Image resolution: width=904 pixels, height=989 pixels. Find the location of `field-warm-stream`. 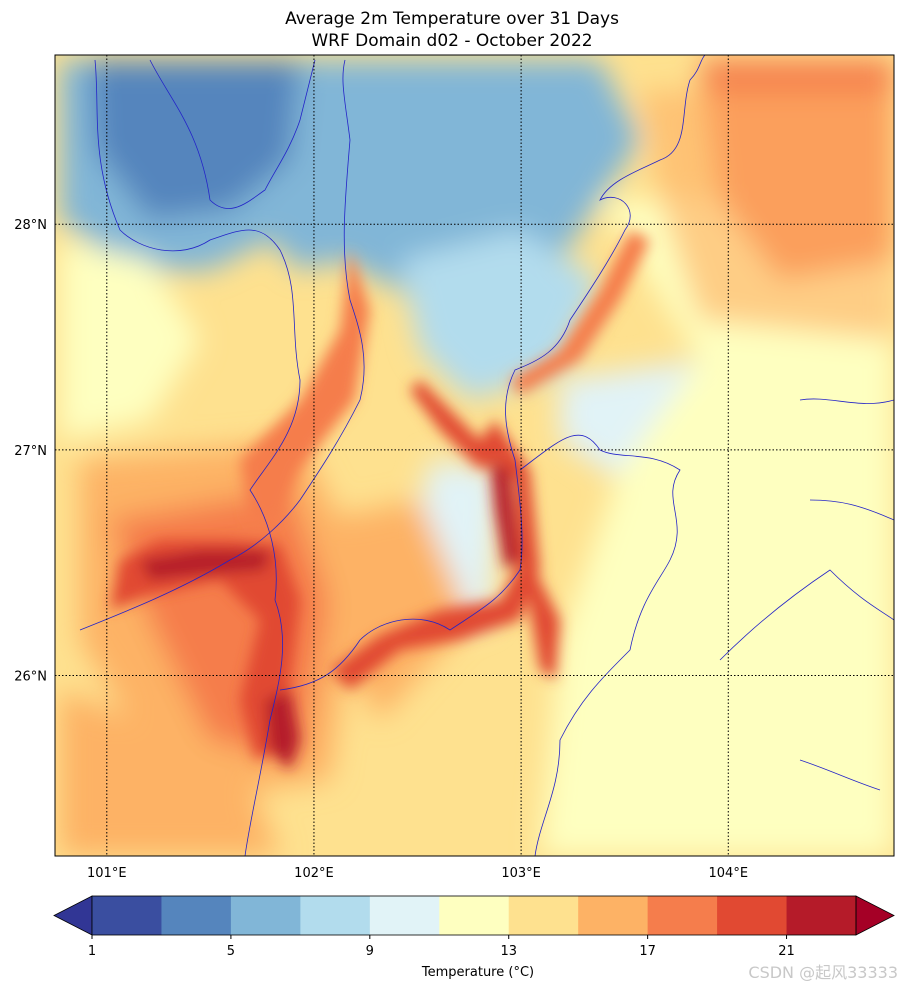

field-warm-stream is located at coordinates (545, 620).